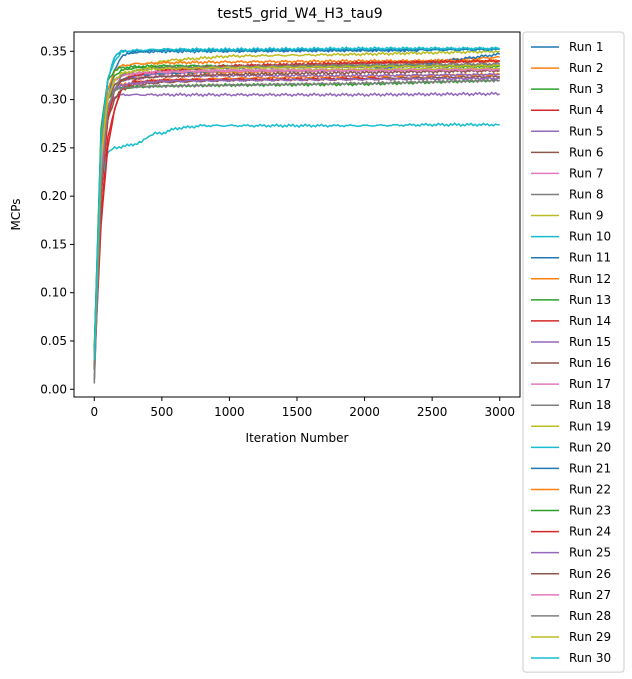 The height and width of the screenshot is (679, 632). Describe the element at coordinates (53, 100) in the screenshot. I see `y-tick-label: 0.30` at that location.